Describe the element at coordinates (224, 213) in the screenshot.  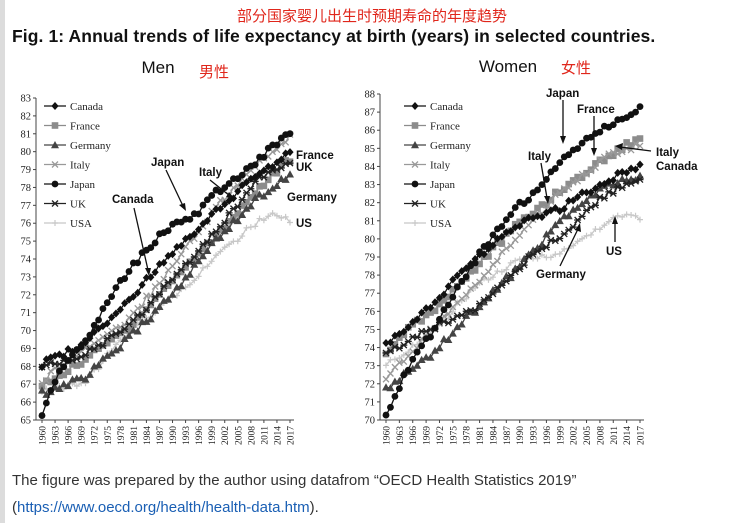
I see `men-annotations: Japan Canada Italy France UK Germany US` at that location.